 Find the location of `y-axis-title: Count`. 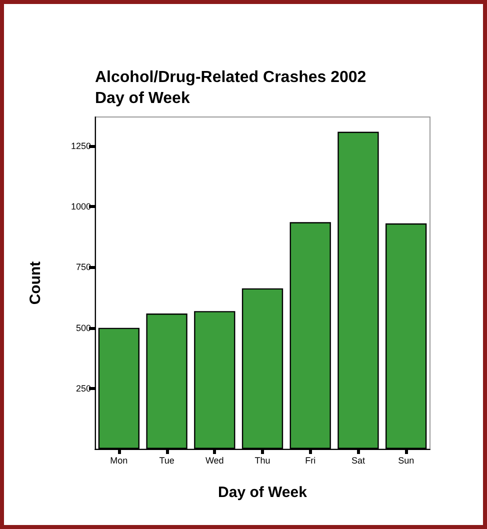

y-axis-title: Count is located at coordinates (35, 283).